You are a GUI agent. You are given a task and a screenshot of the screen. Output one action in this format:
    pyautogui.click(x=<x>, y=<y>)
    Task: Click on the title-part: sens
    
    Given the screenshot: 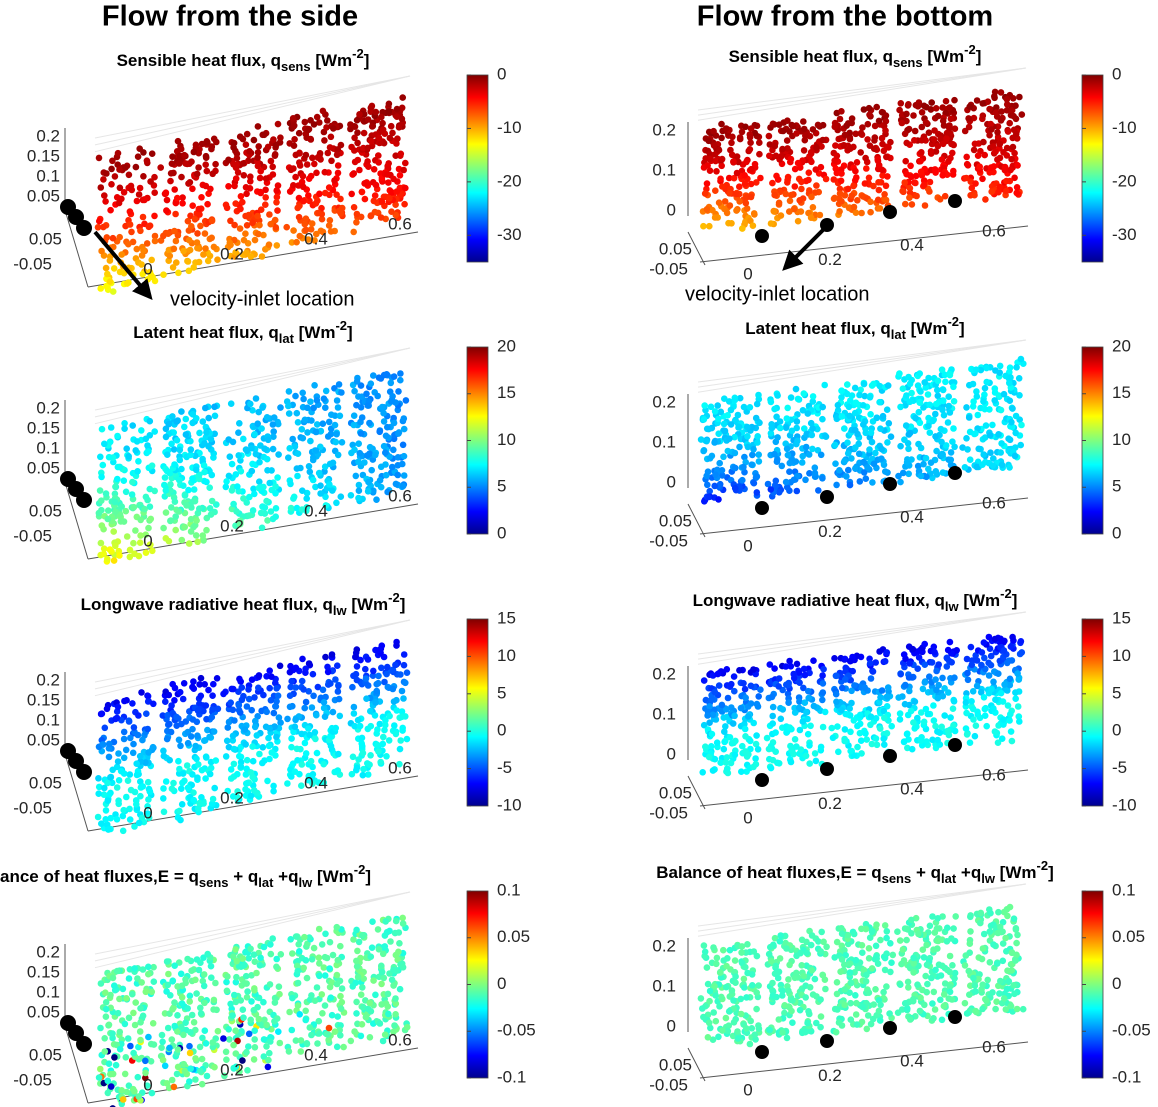 What is the action you would take?
    pyautogui.click(x=908, y=62)
    